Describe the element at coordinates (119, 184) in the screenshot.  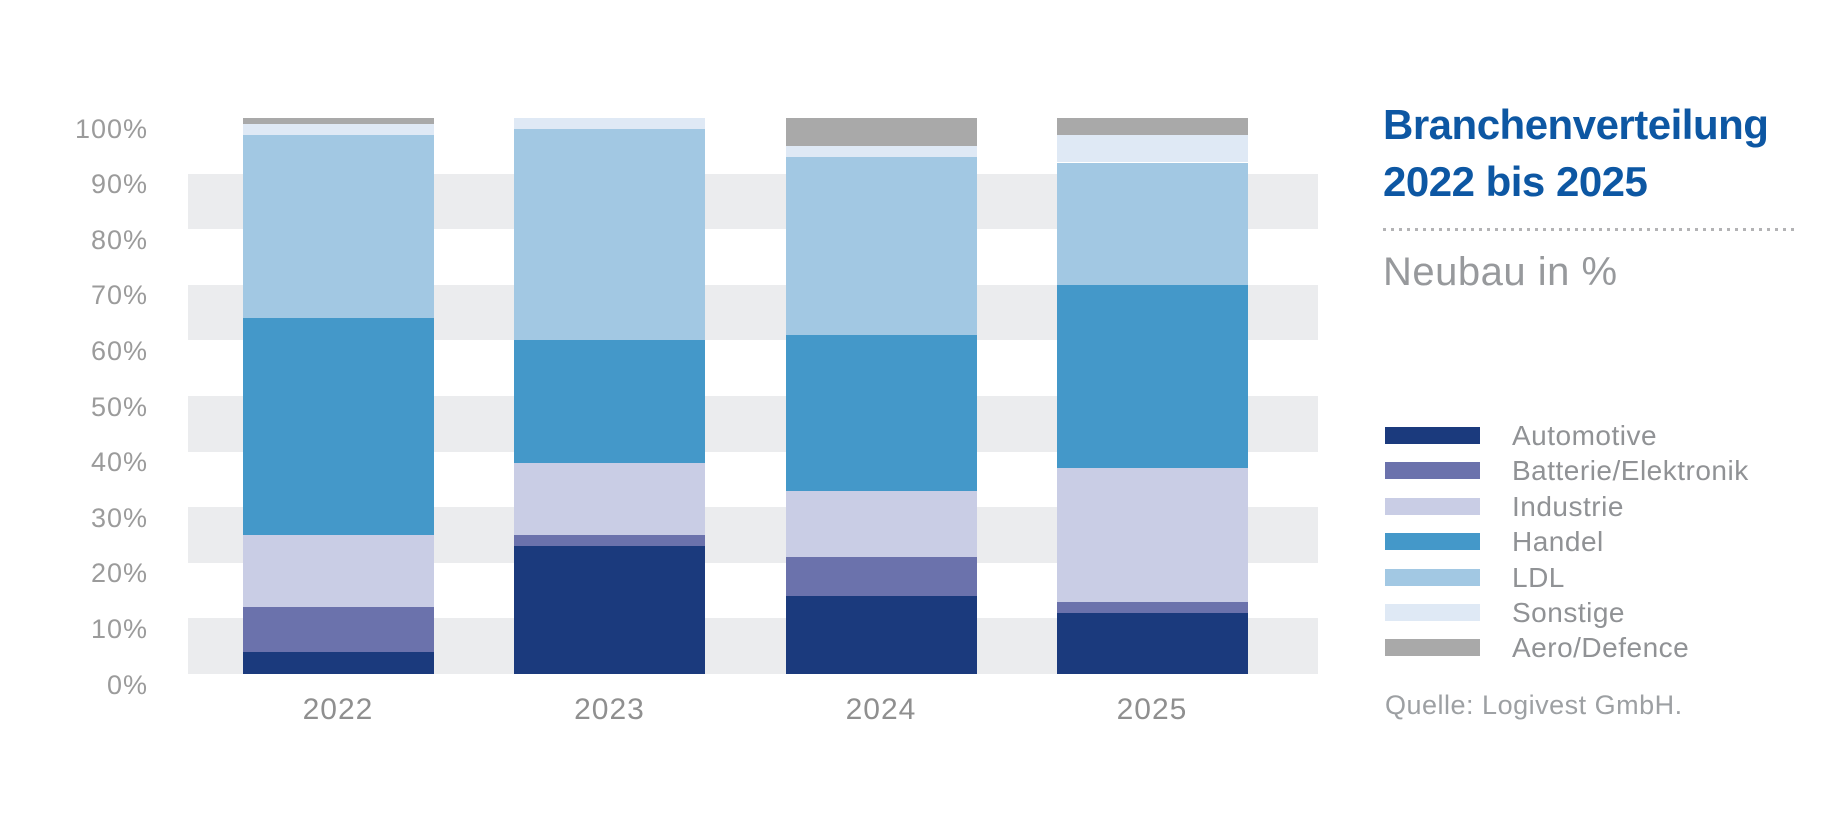
I see `y-tick-90pct: 90%` at that location.